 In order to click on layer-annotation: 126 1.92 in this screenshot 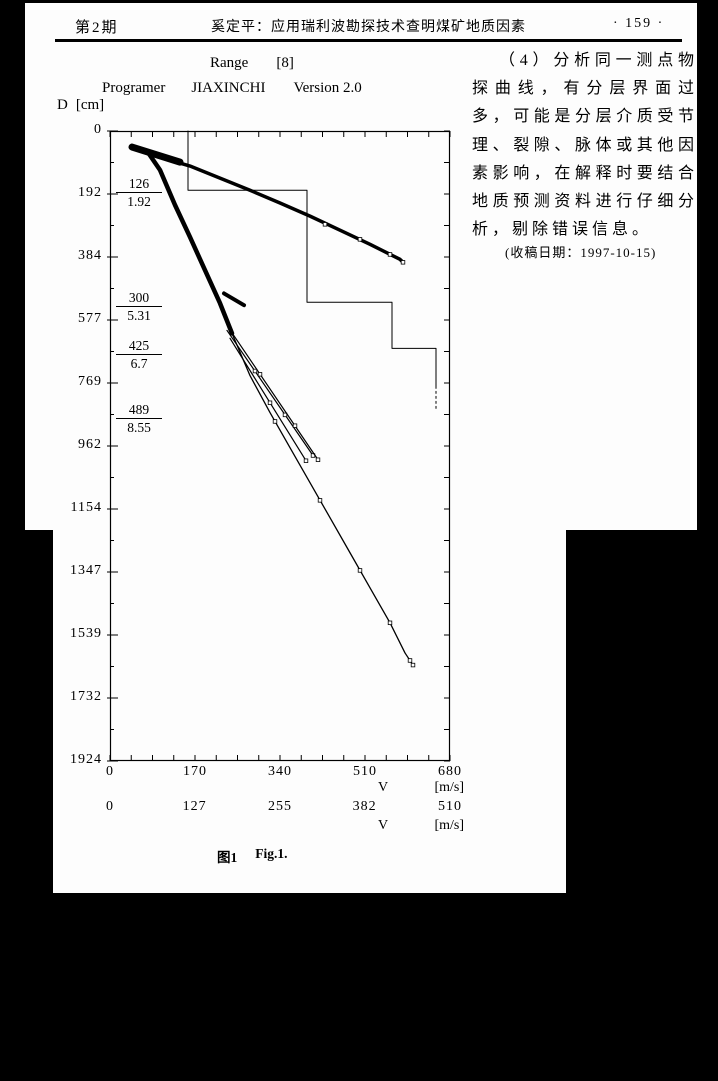, I will do `click(139, 192)`.